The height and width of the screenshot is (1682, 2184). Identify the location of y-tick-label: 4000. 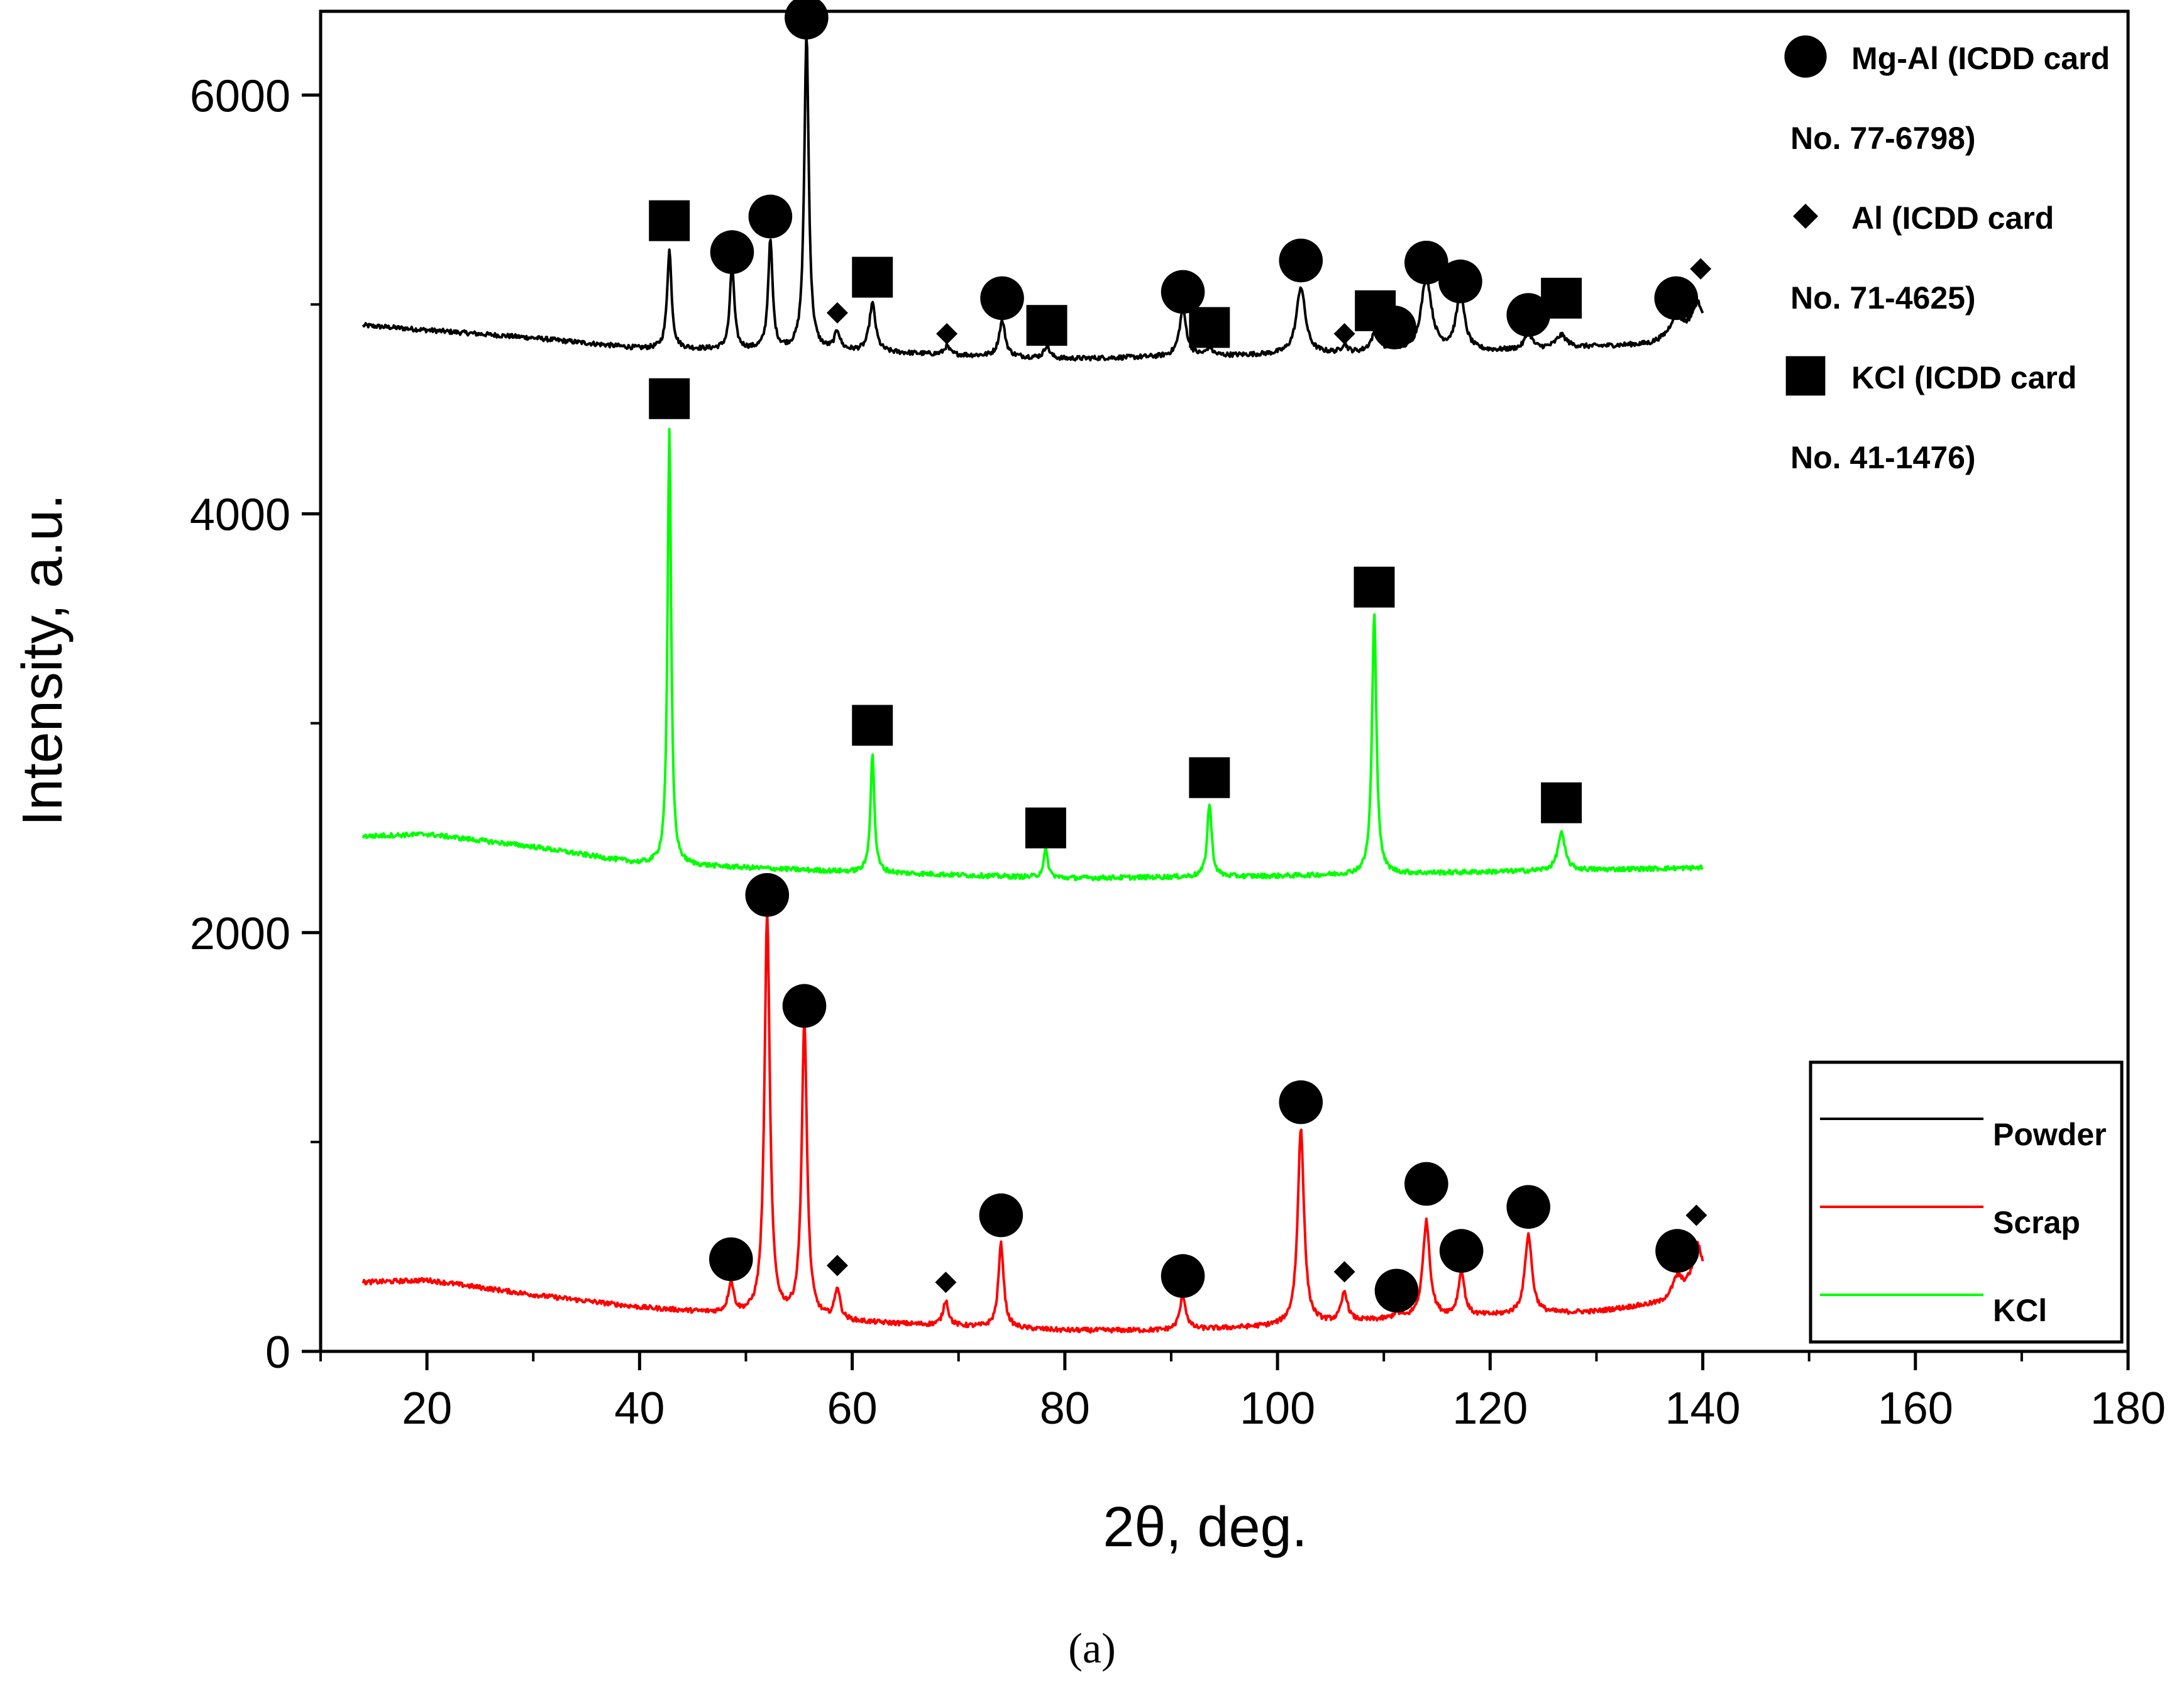
(240, 515).